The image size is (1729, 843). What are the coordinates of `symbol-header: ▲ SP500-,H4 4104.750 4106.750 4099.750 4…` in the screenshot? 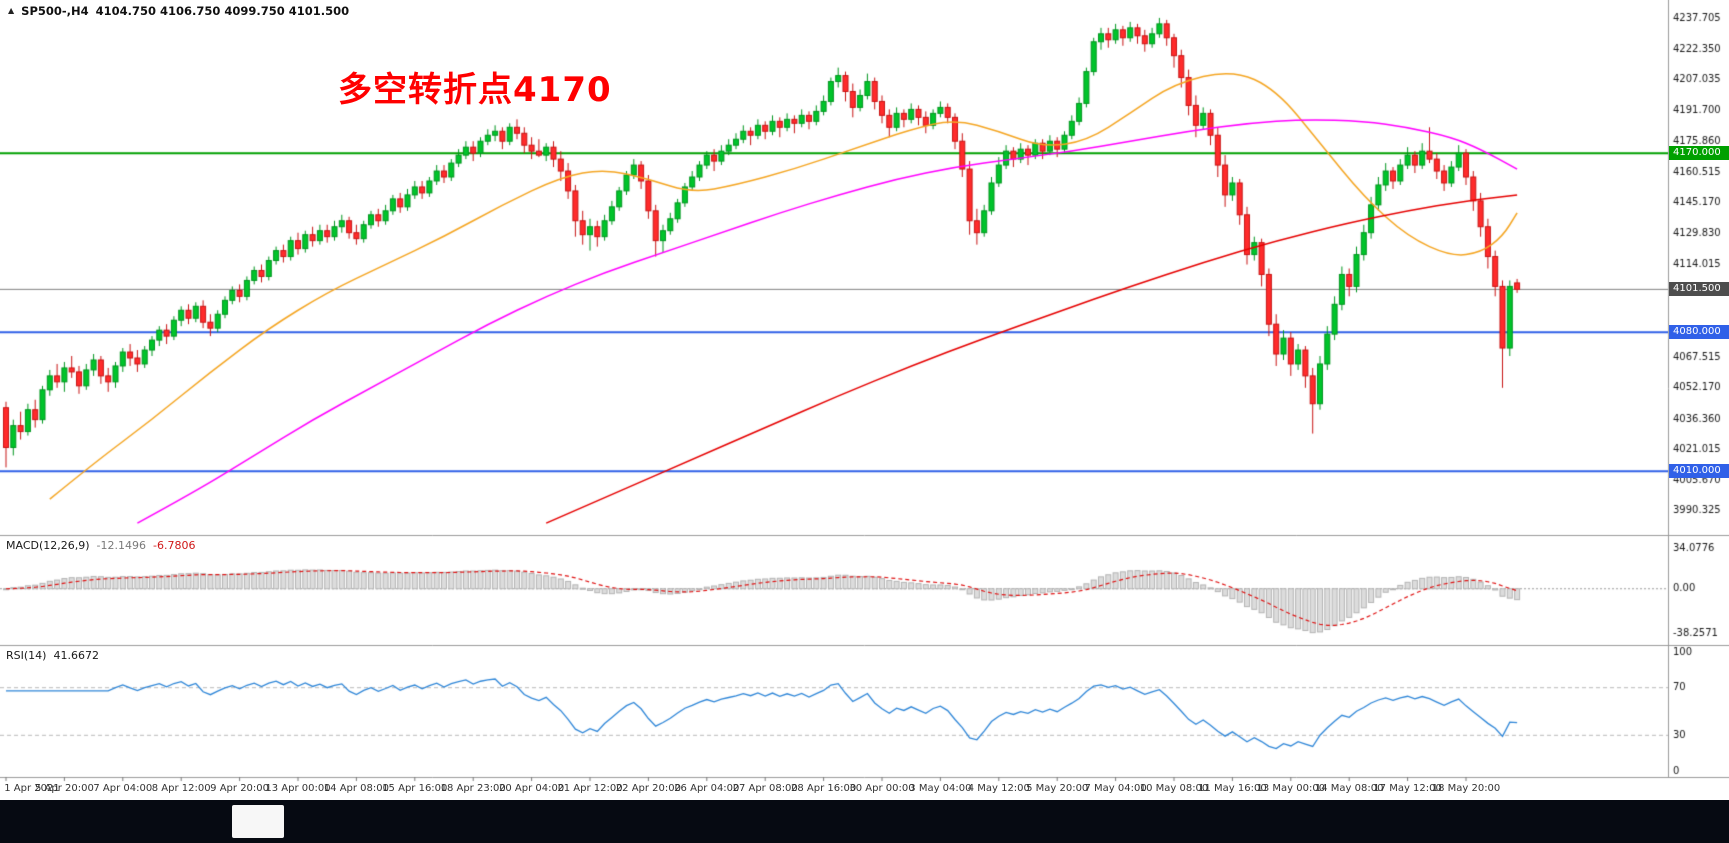 It's located at (178, 11).